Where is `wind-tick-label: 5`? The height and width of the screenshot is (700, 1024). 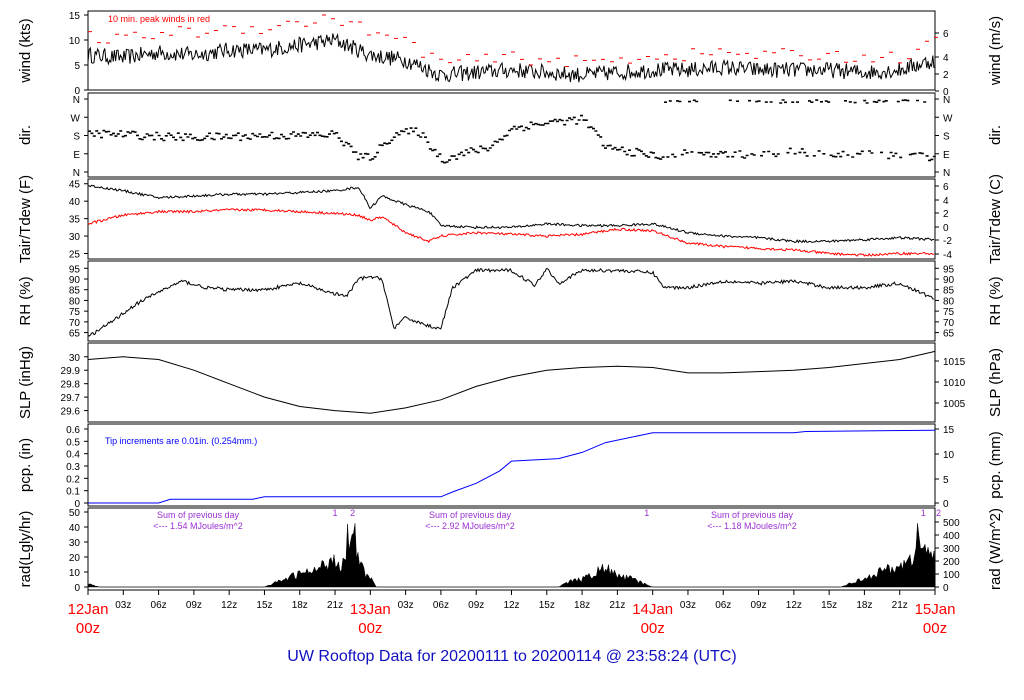 wind-tick-label: 5 is located at coordinates (77, 66).